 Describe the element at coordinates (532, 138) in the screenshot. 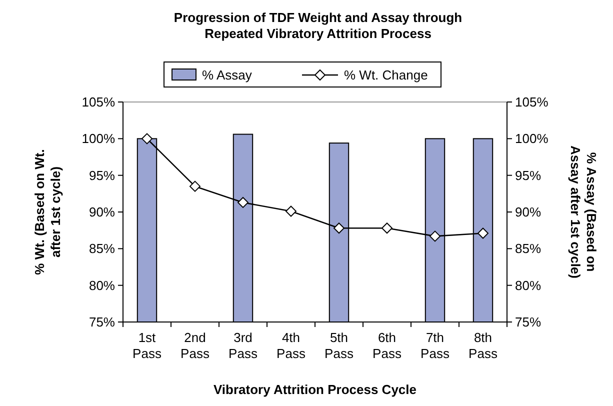

I see `y2-tick-label: 100%` at that location.